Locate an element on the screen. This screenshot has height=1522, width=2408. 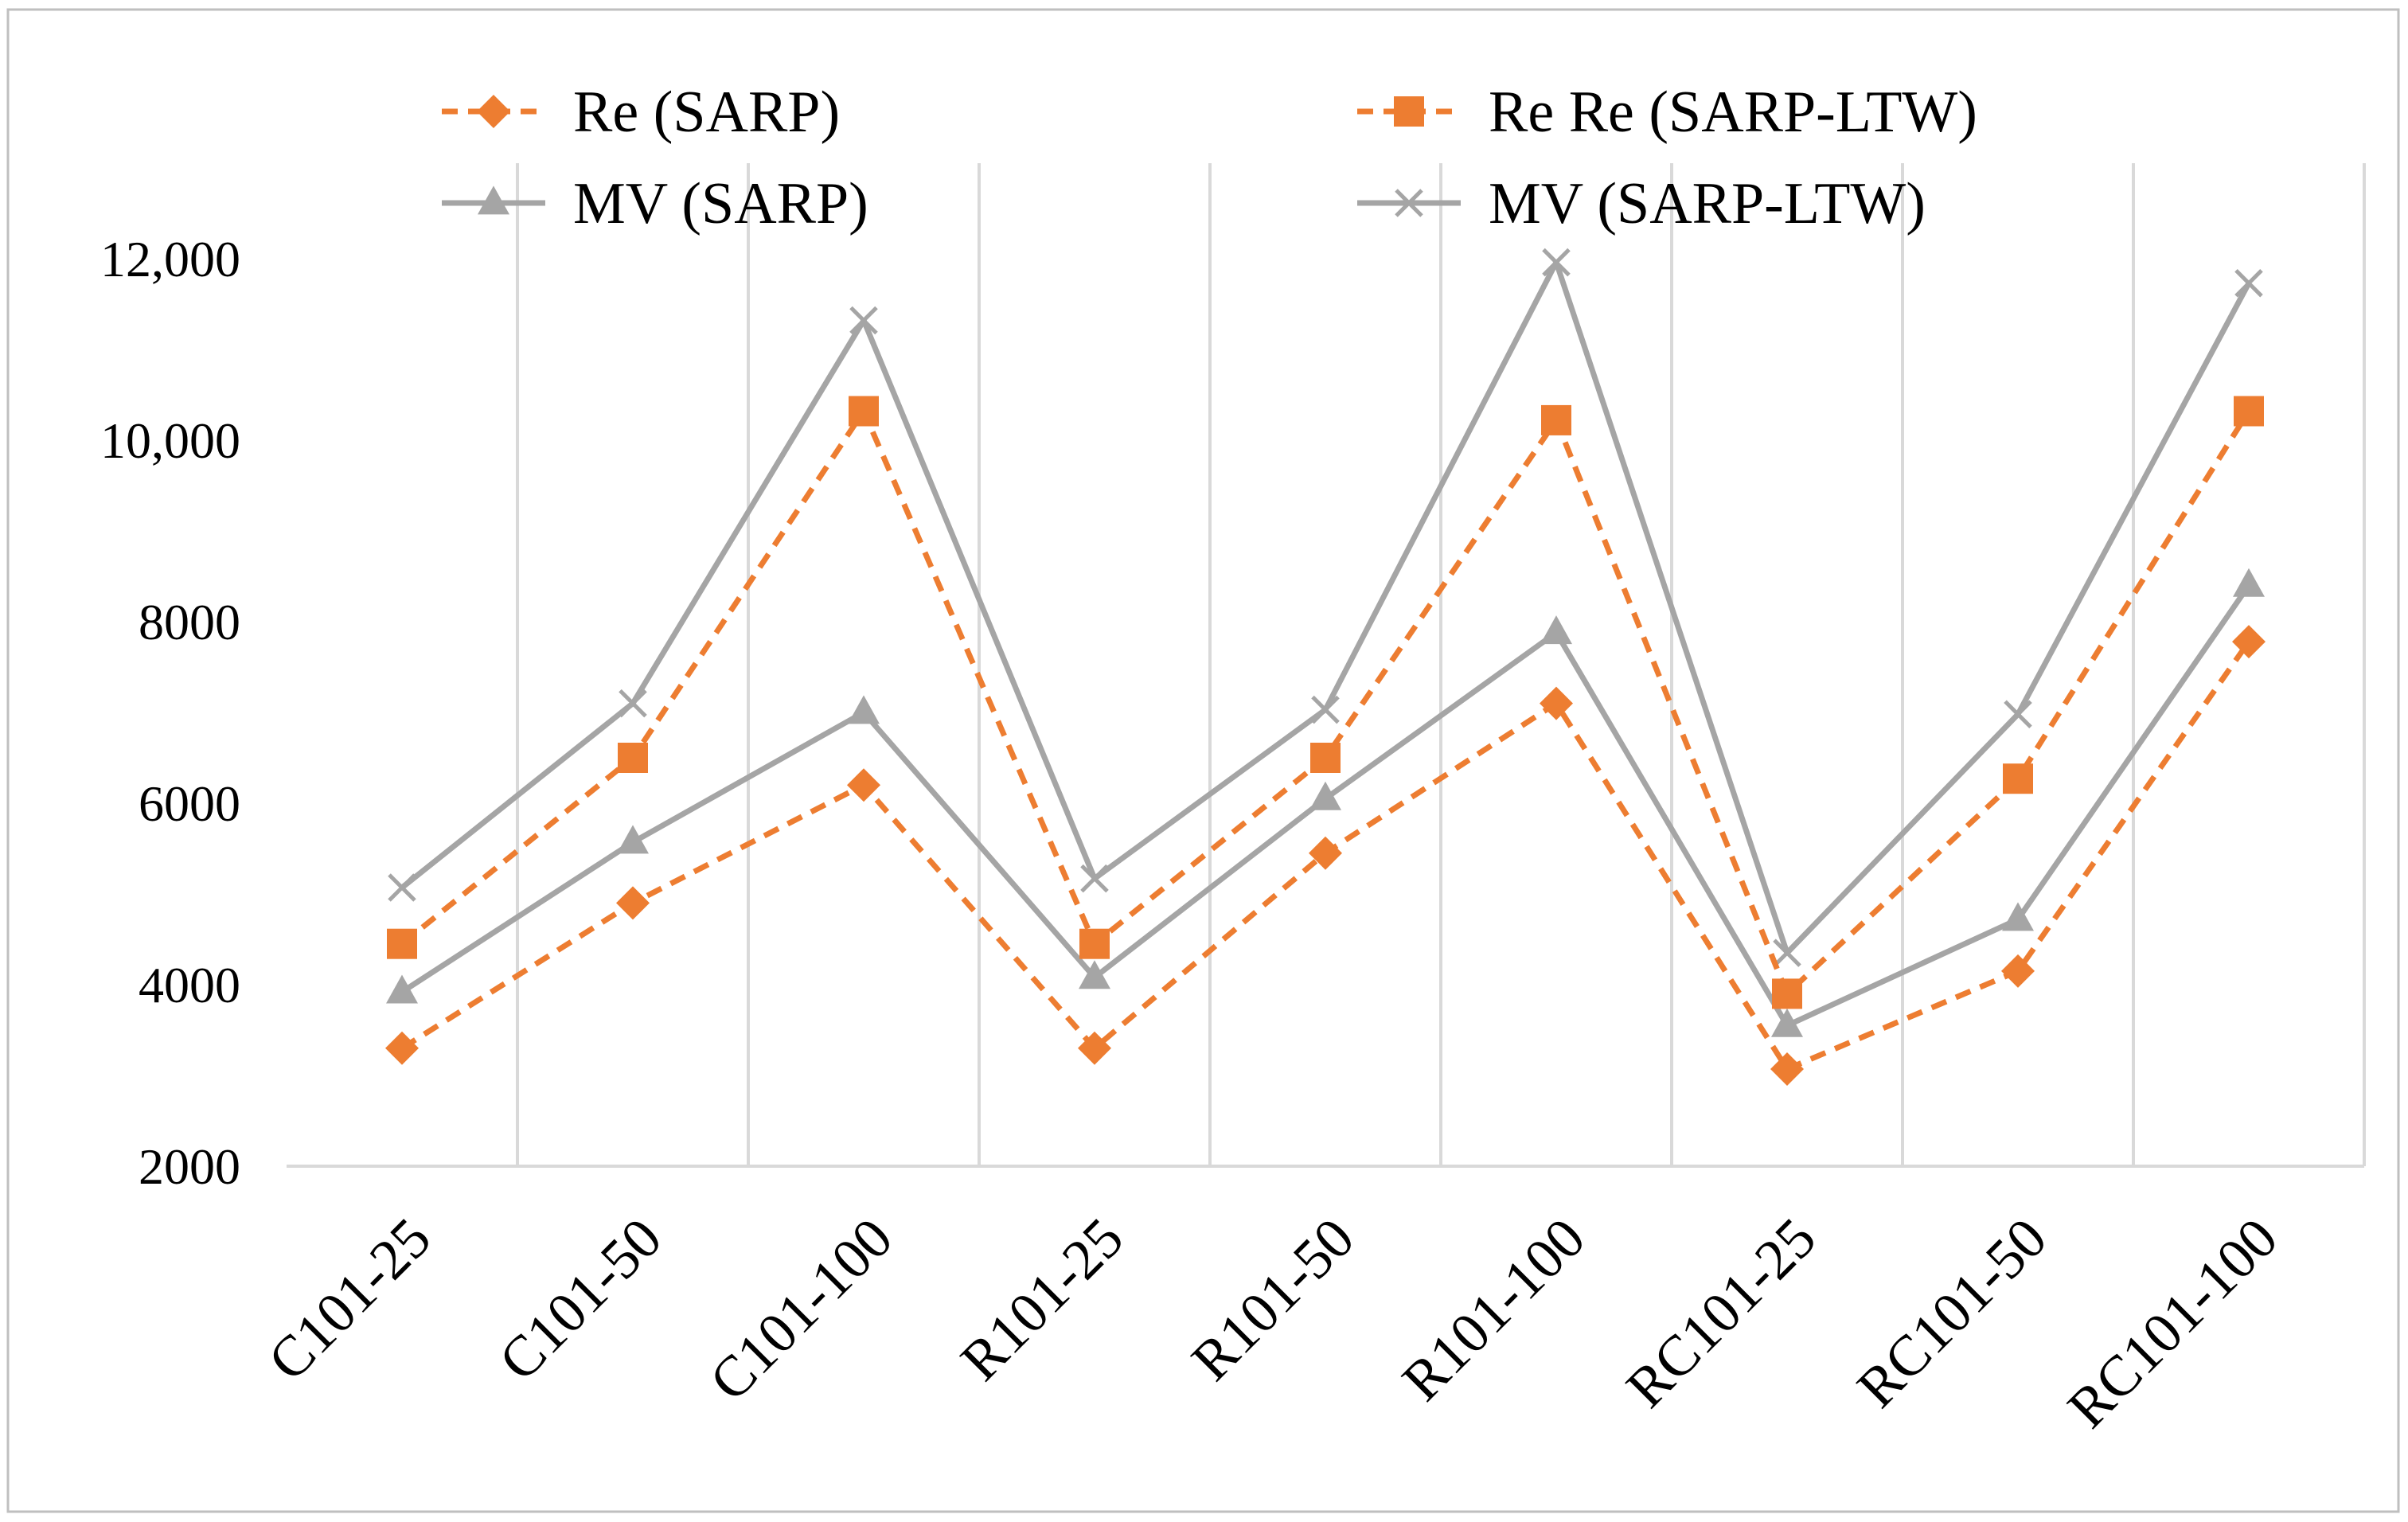
x-tick-label-rc101-100: RC101-100 is located at coordinates (2172, 1323).